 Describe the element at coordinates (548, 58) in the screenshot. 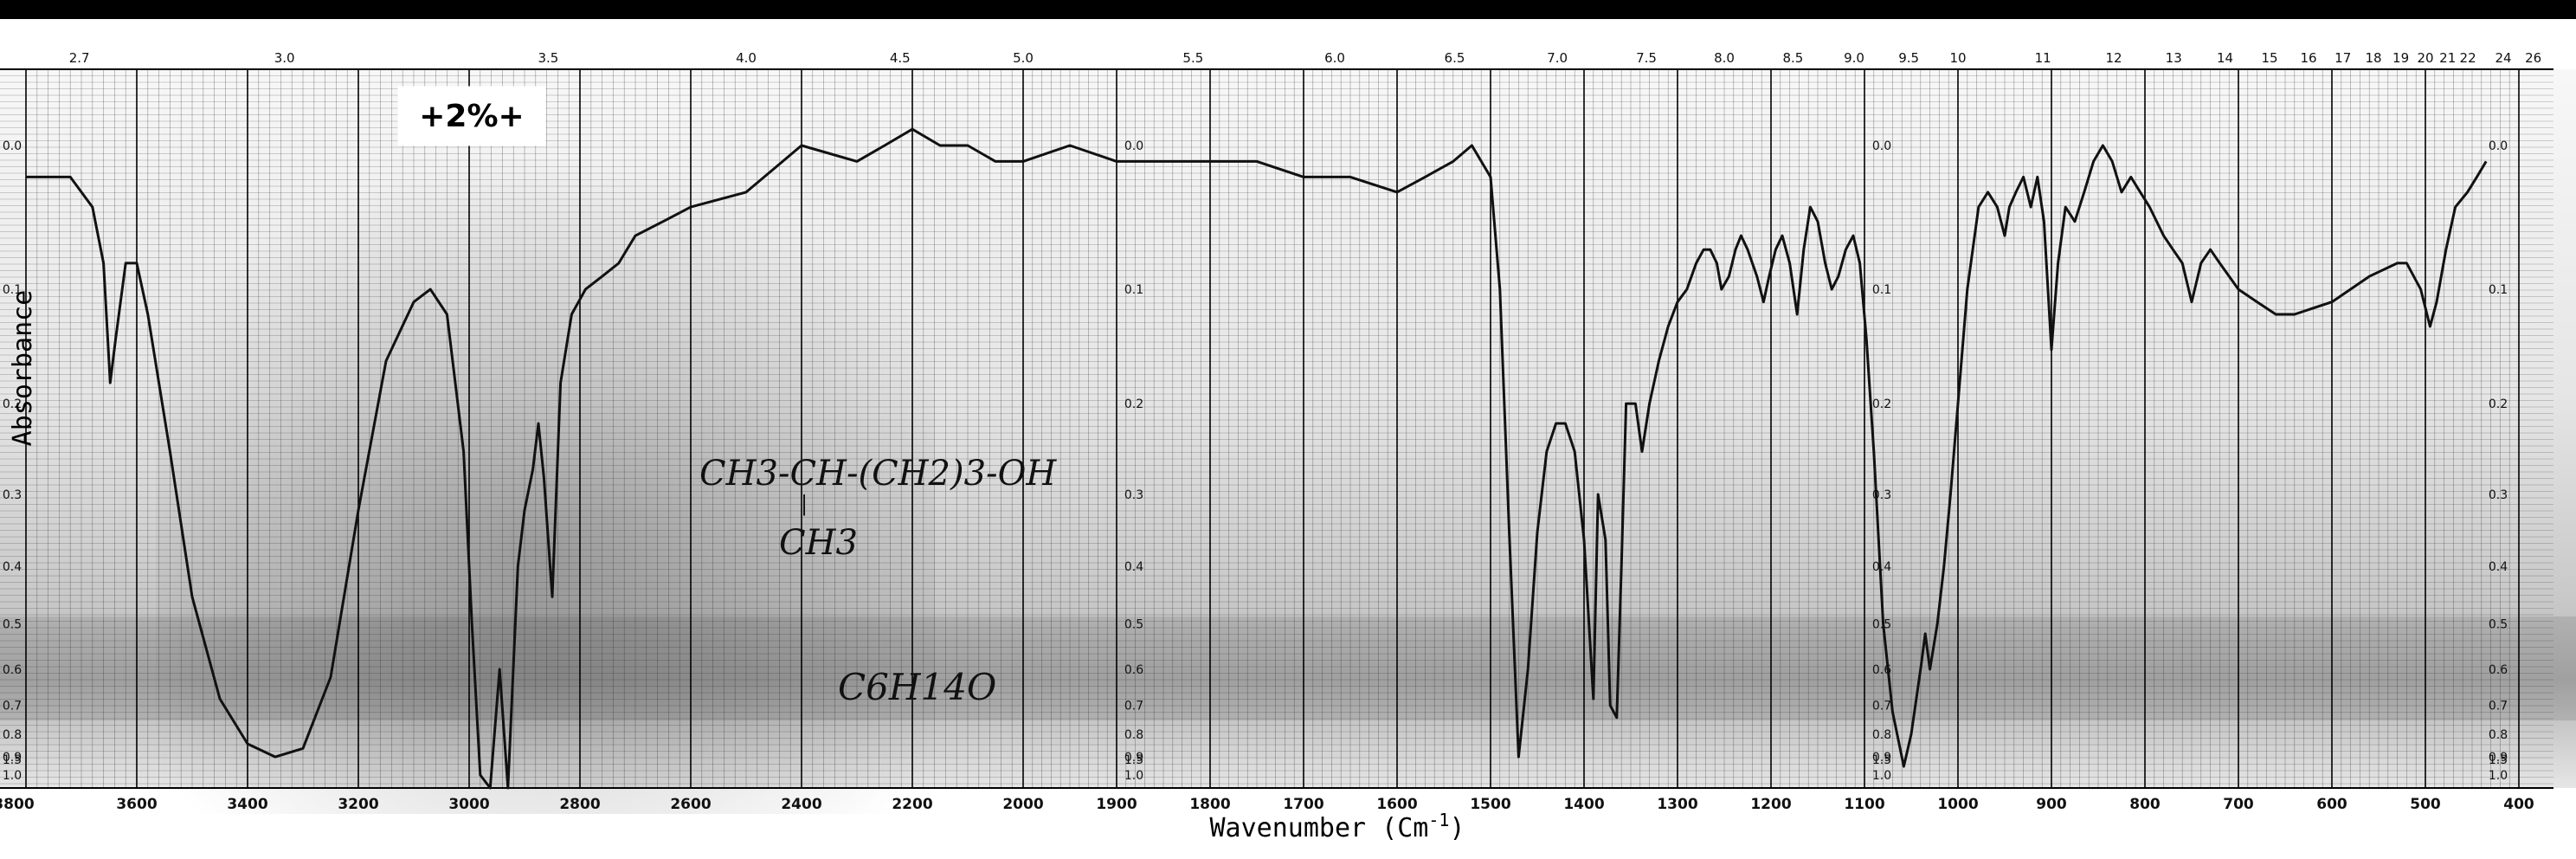

I see `top-axis-label: 3.5` at that location.